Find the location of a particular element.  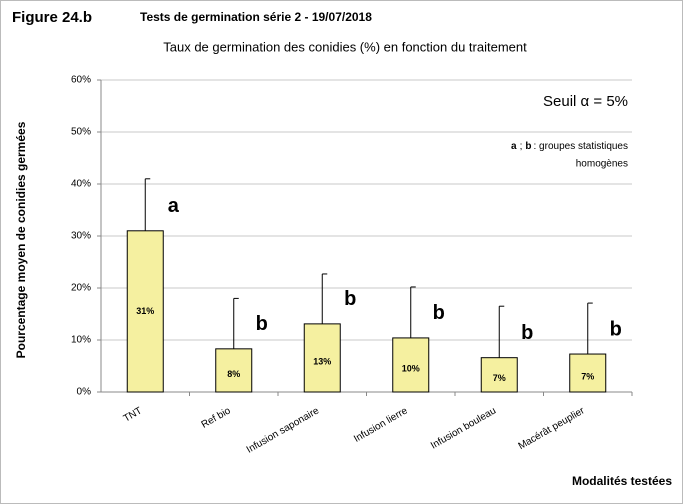

x-tick-label: Ref bio is located at coordinates (216, 418).